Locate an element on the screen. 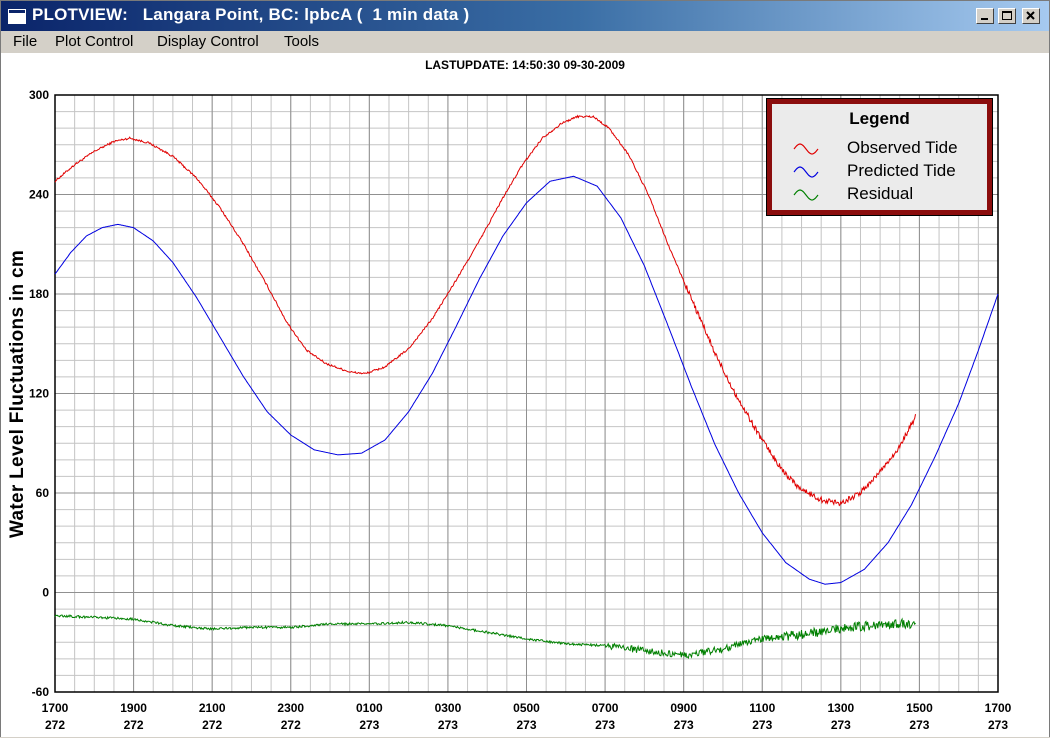 This screenshot has width=1050, height=738. observed-swatch-icon is located at coordinates (806, 149).